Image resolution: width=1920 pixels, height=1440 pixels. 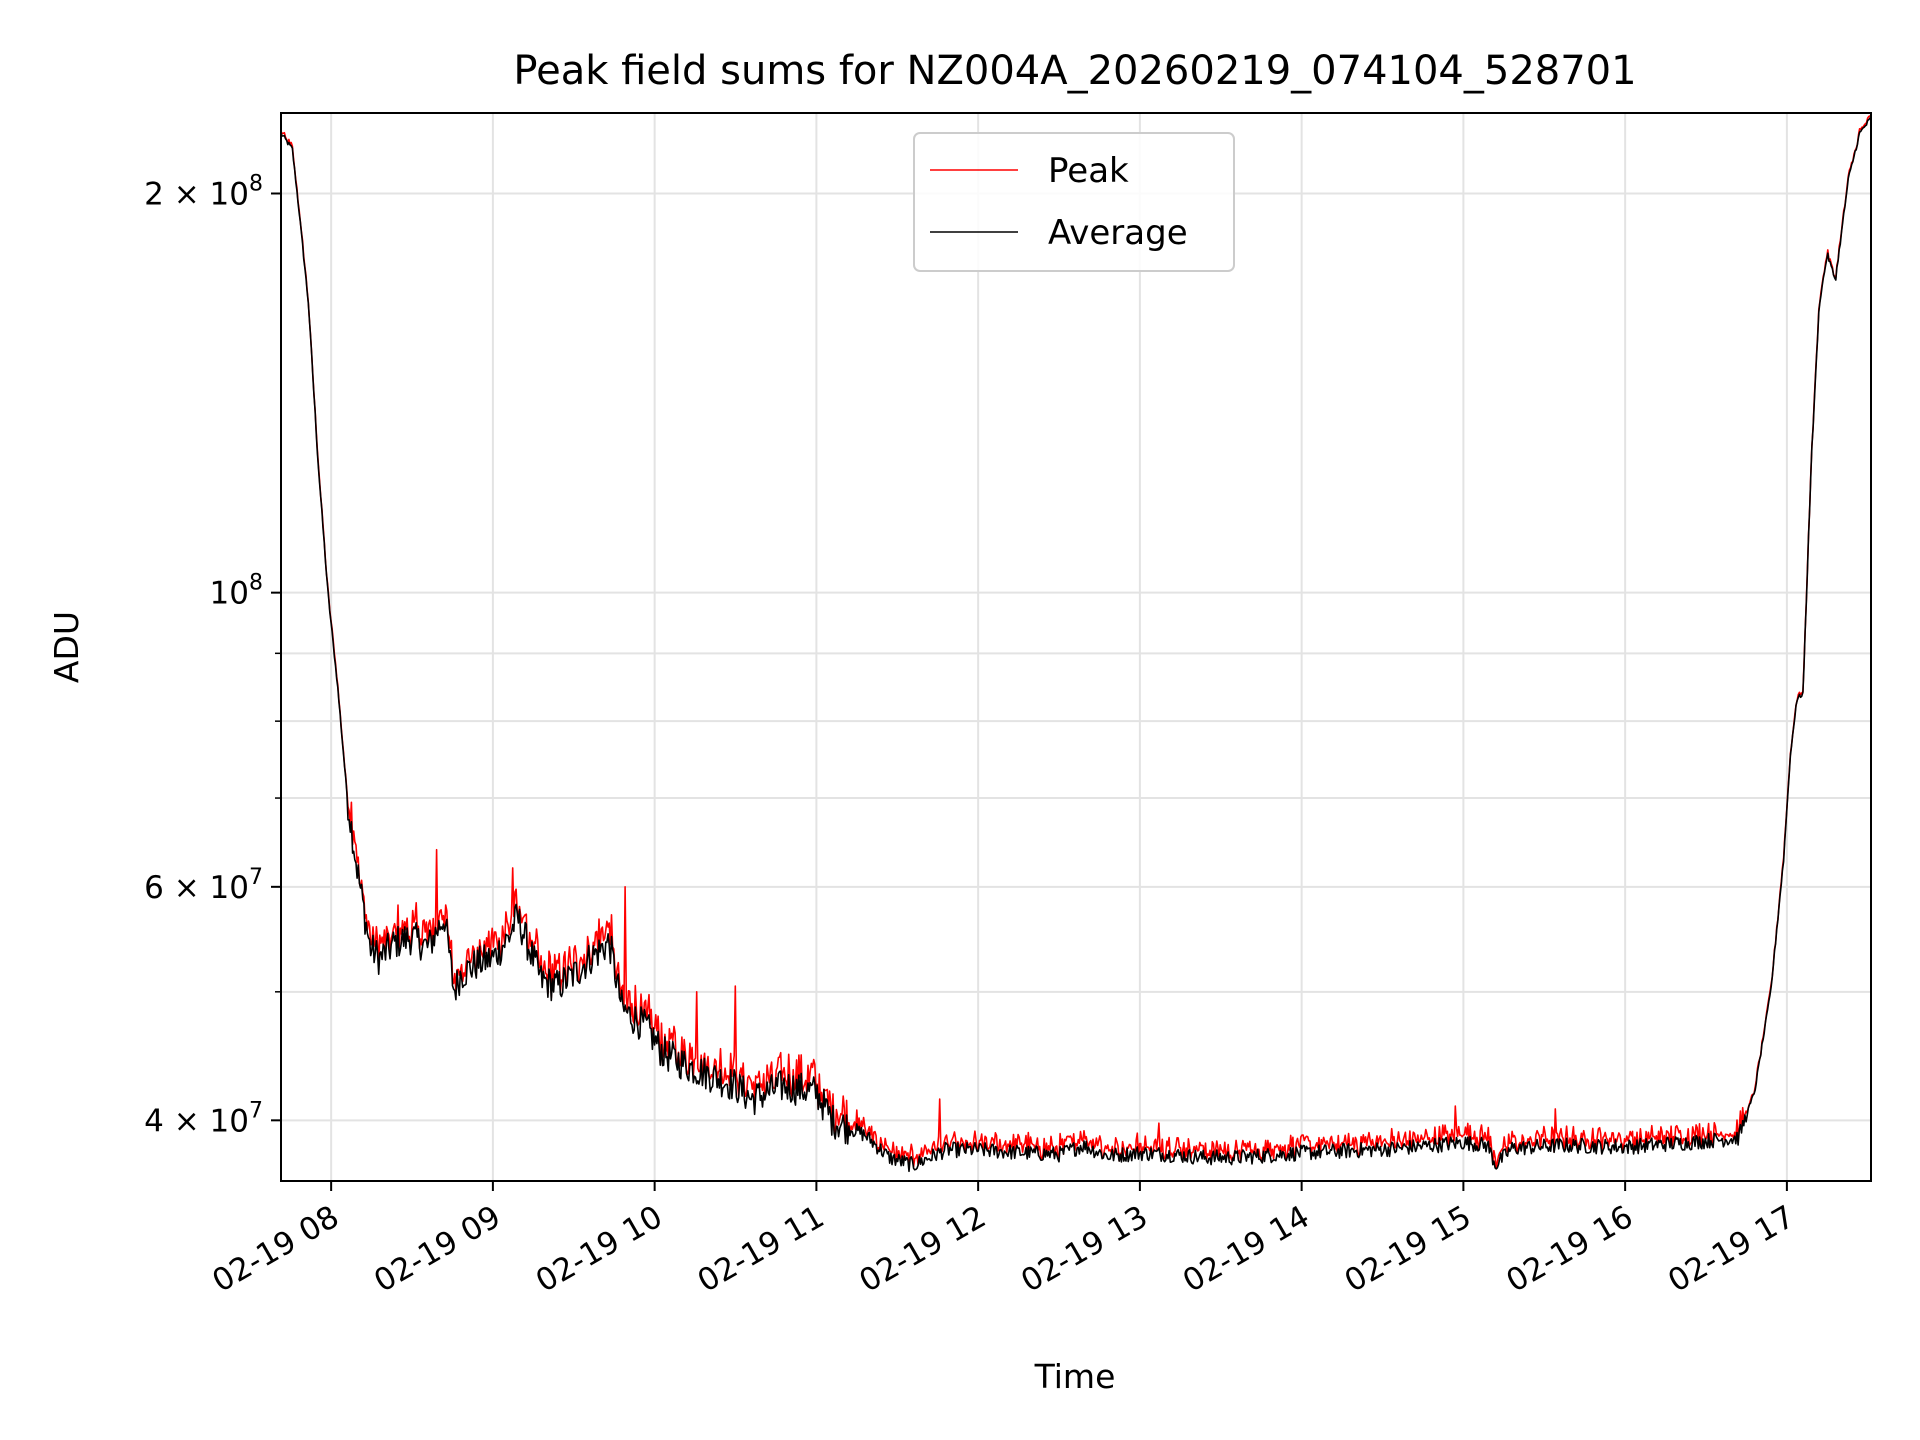 I want to click on y-axis-label: ADU, so click(x=66, y=647).